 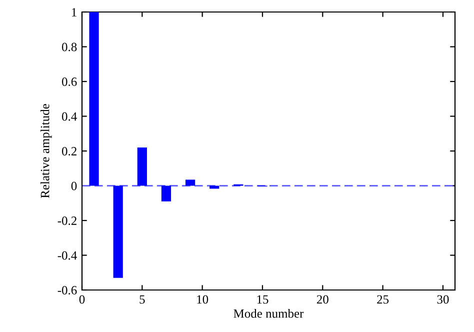 What do you see at coordinates (142, 299) in the screenshot?
I see `x-tick-label: 5` at bounding box center [142, 299].